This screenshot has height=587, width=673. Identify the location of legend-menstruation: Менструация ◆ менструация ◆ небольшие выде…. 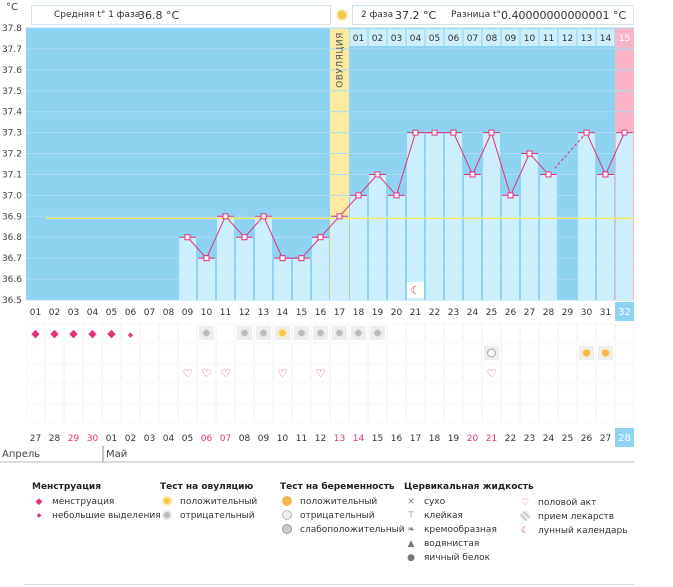
(96, 502).